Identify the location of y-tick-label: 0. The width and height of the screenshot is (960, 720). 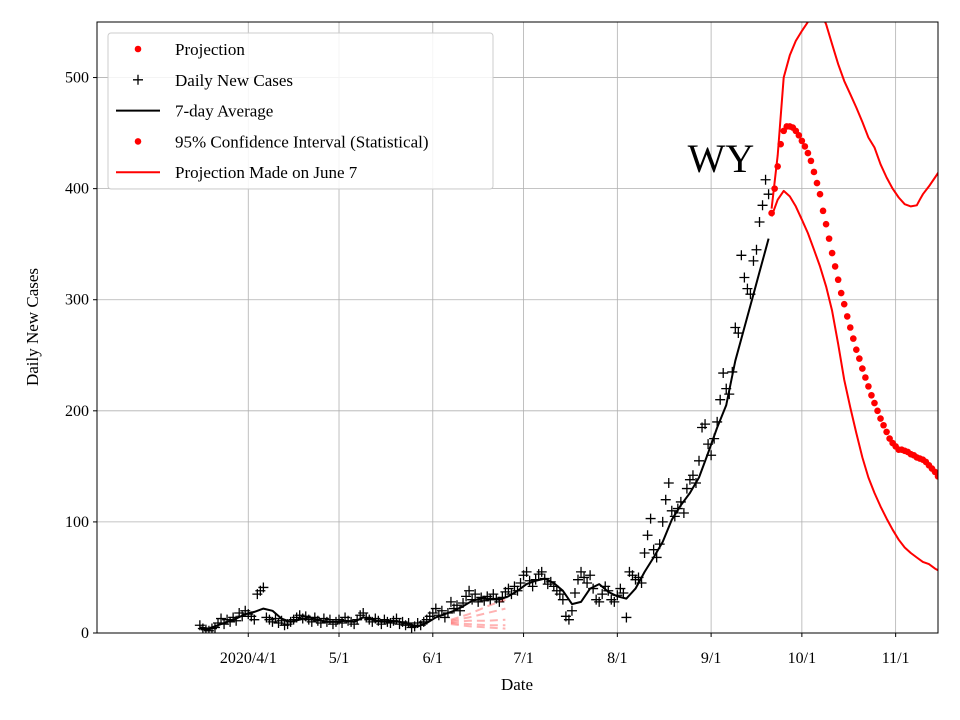
(85, 633).